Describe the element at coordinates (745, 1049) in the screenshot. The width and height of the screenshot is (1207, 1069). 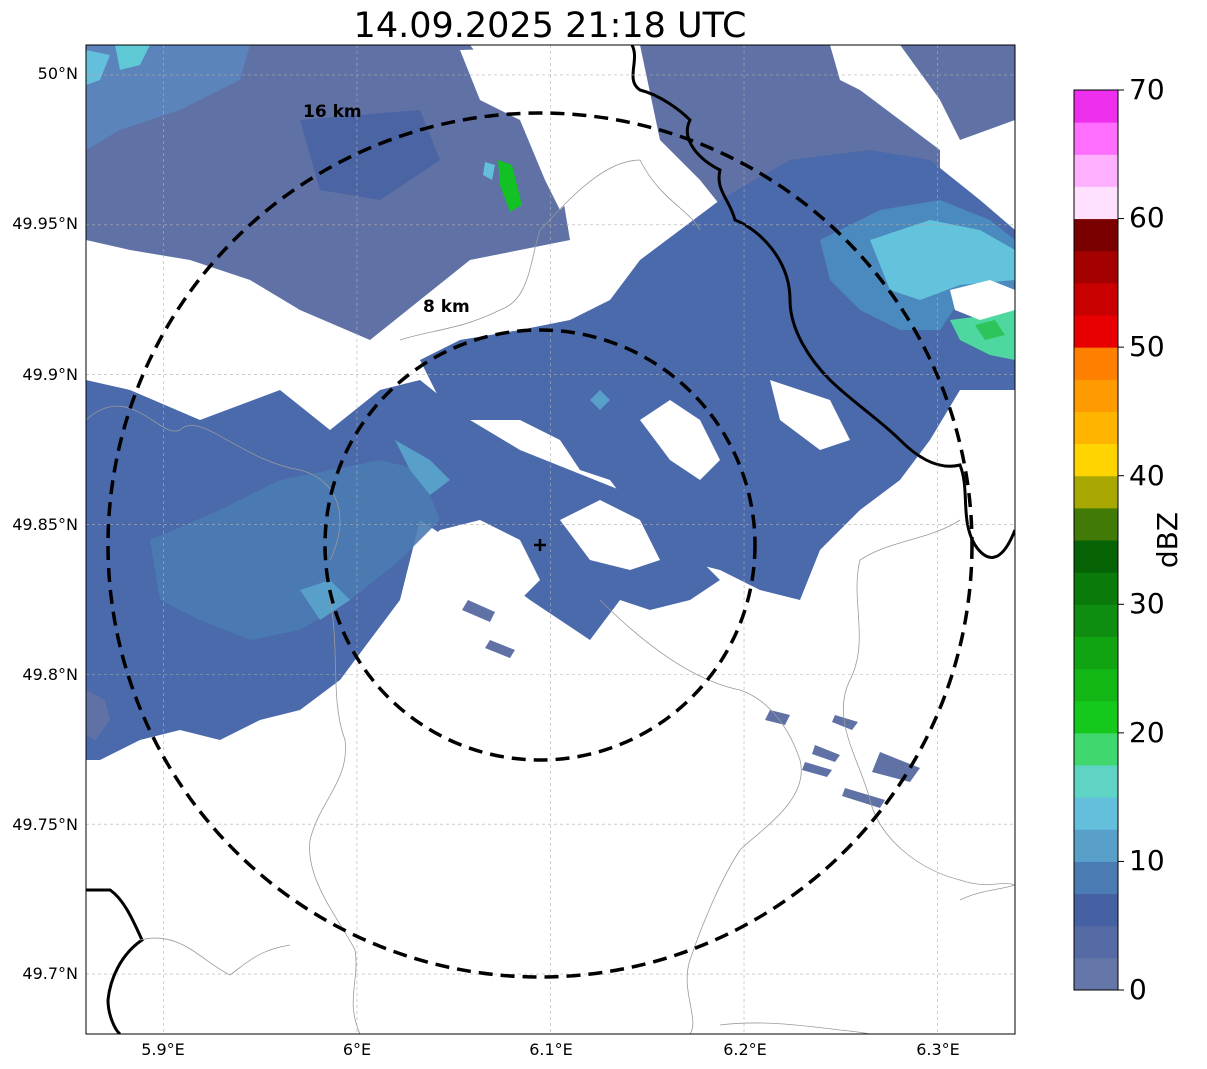
I see `lon-tick-label: 6.2°E` at that location.